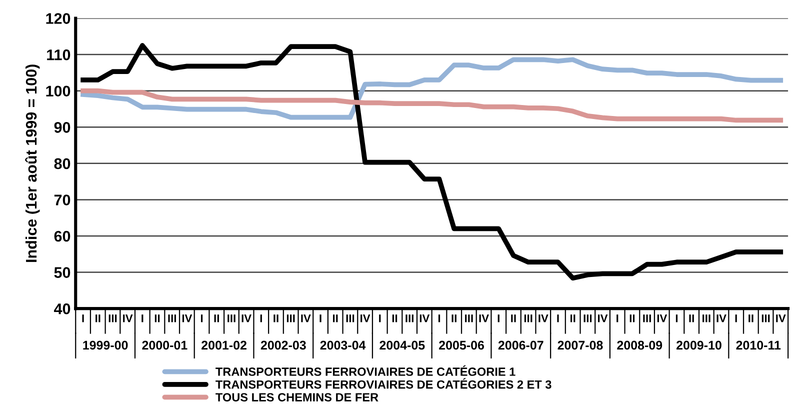 This screenshot has width=796, height=406. Describe the element at coordinates (62, 308) in the screenshot. I see `y-tick-label: 40` at that location.